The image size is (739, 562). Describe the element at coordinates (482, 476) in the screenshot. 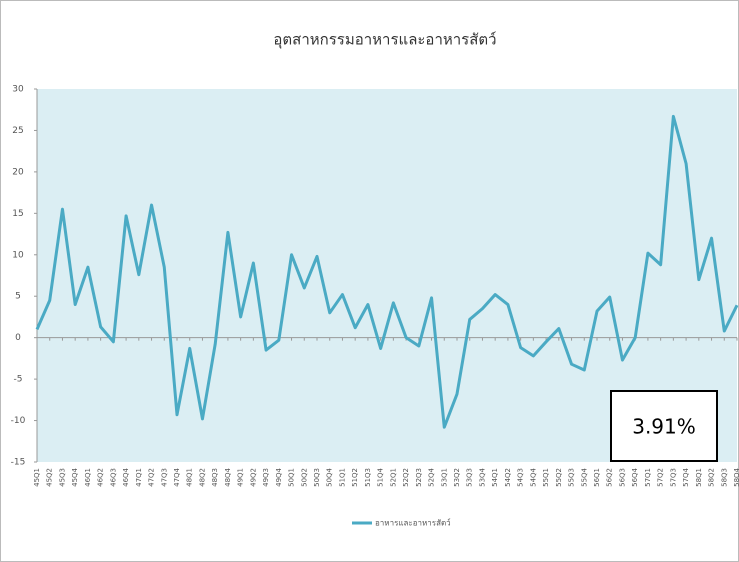

I see `x-tick-label: 53Q4` at that location.